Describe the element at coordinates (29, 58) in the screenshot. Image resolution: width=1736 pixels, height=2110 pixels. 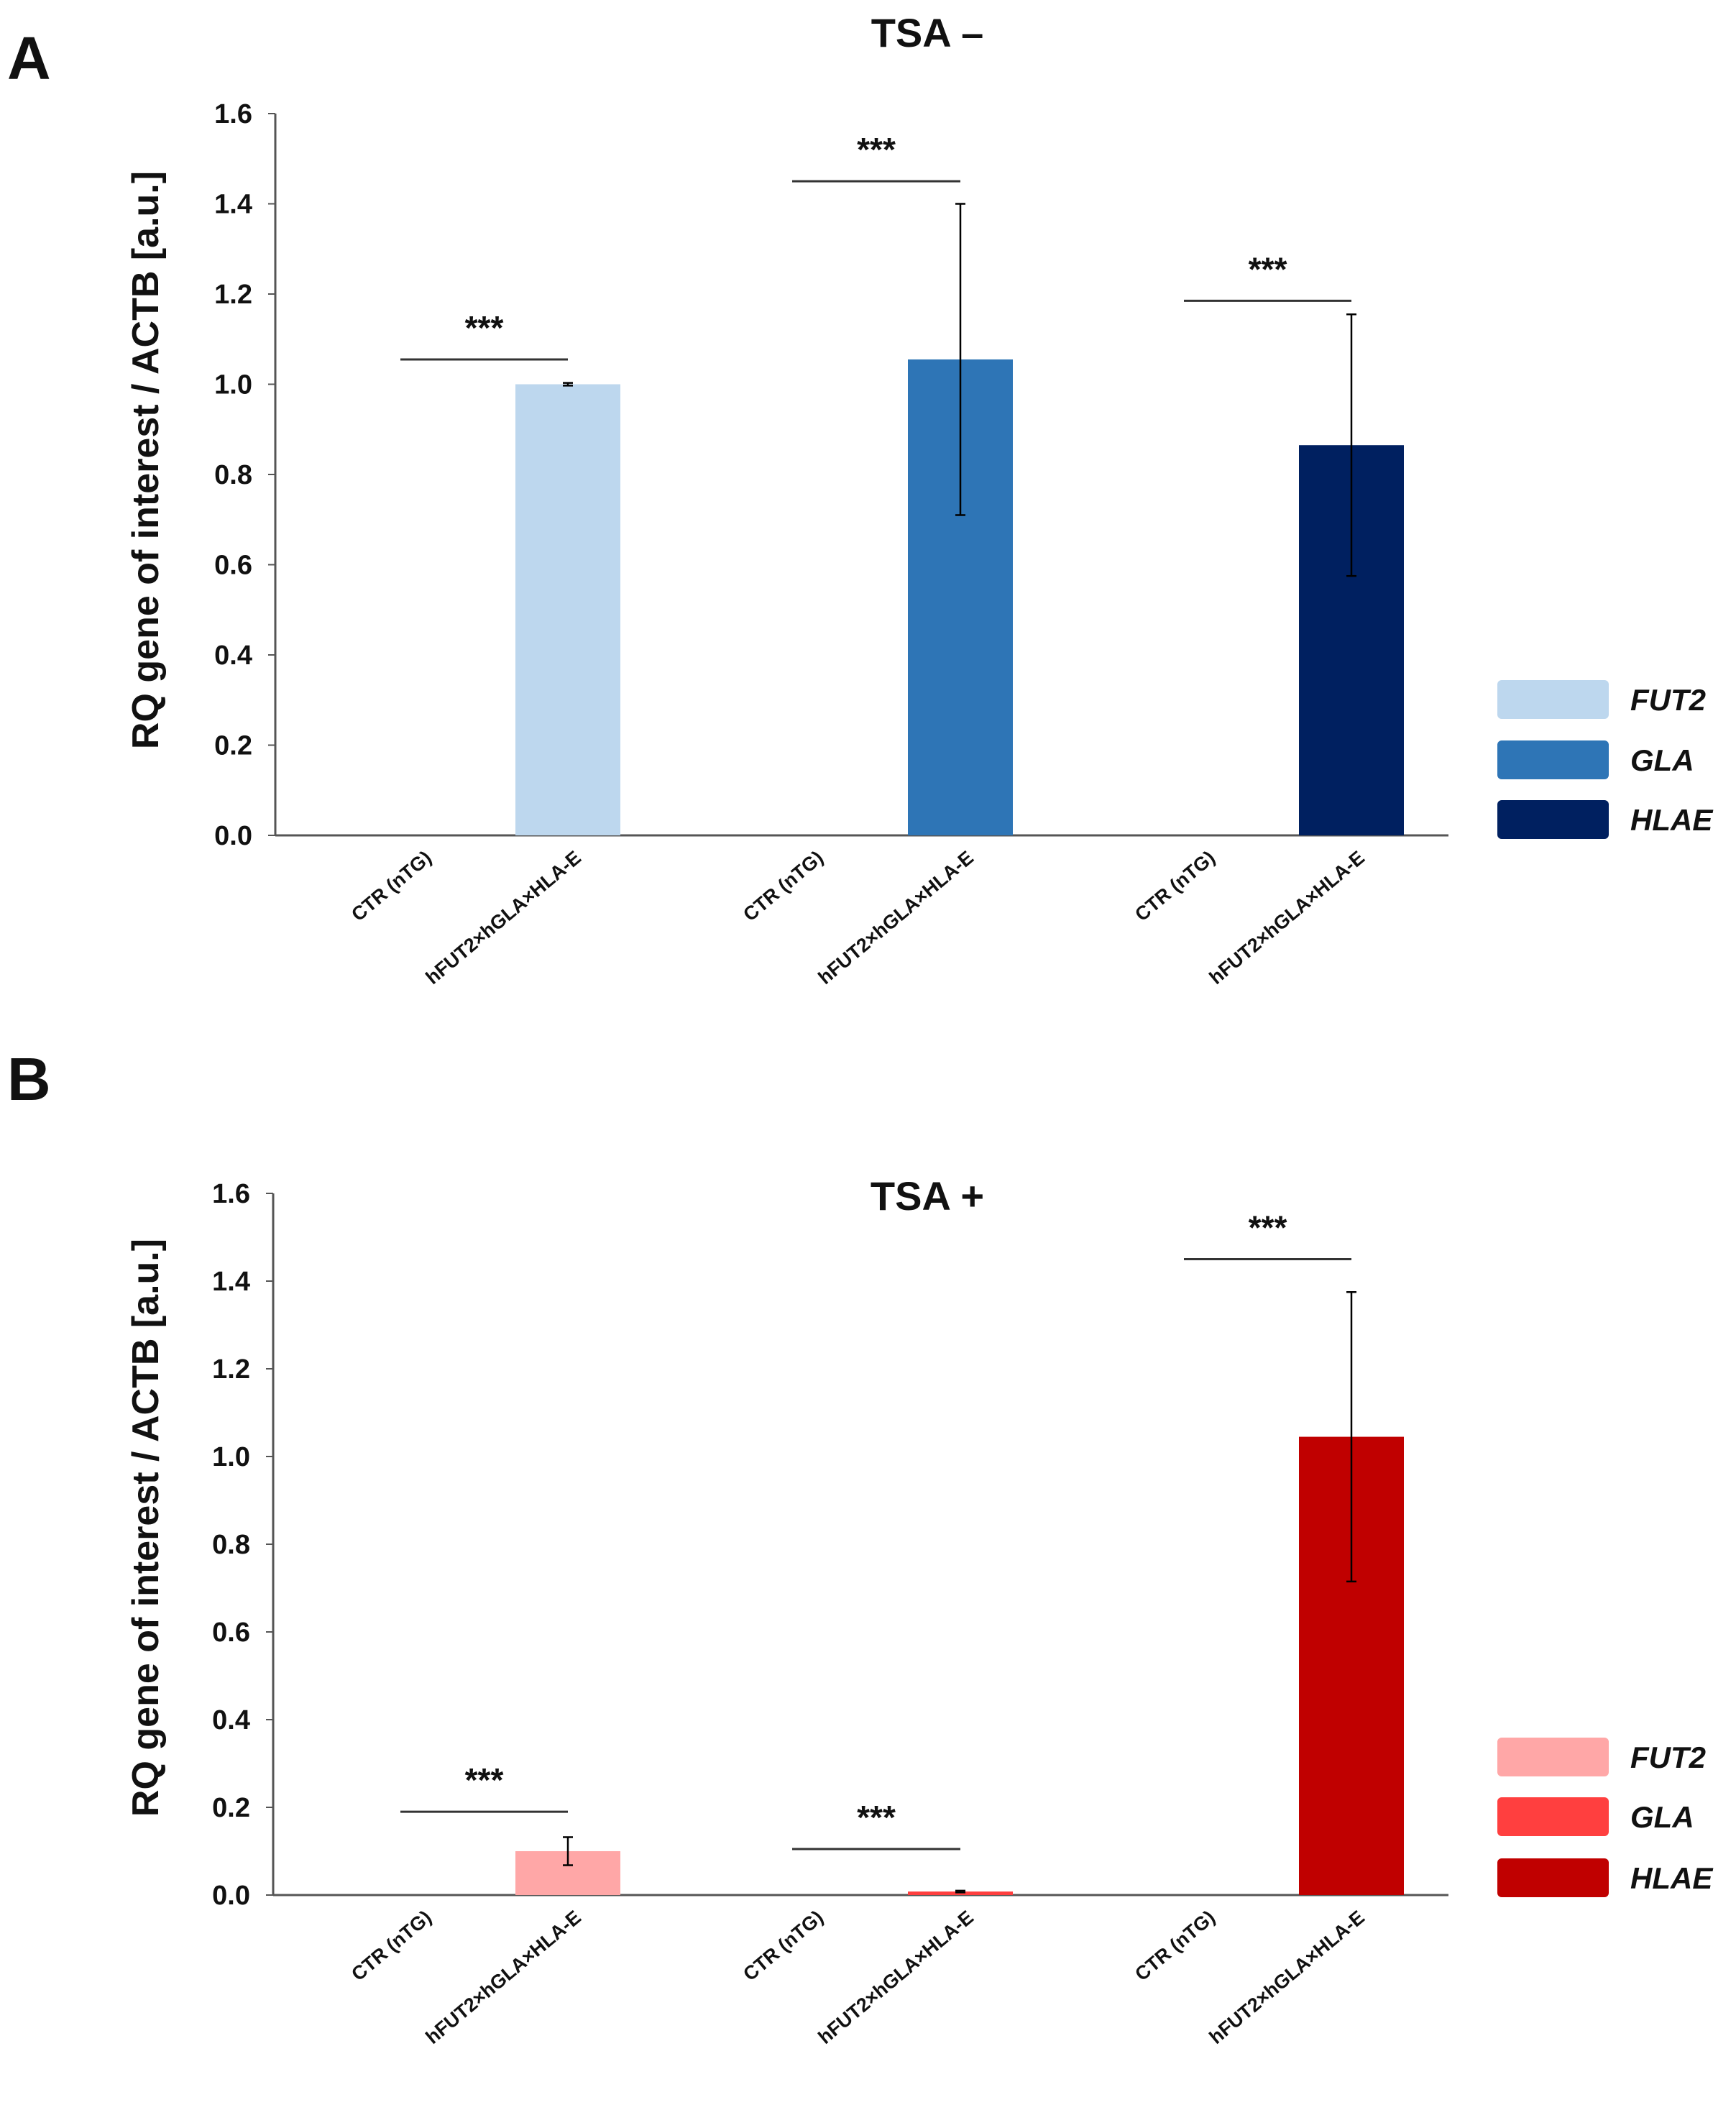
I see `panel-label: A` at that location.